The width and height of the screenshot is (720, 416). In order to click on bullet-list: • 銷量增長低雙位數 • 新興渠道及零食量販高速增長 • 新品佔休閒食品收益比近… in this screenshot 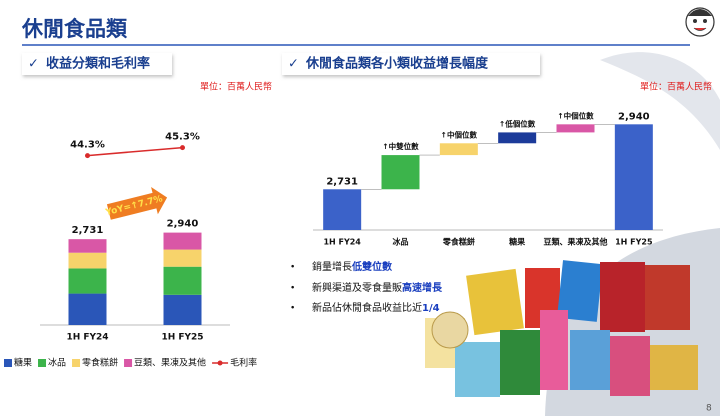, I will do `click(366, 287)`.